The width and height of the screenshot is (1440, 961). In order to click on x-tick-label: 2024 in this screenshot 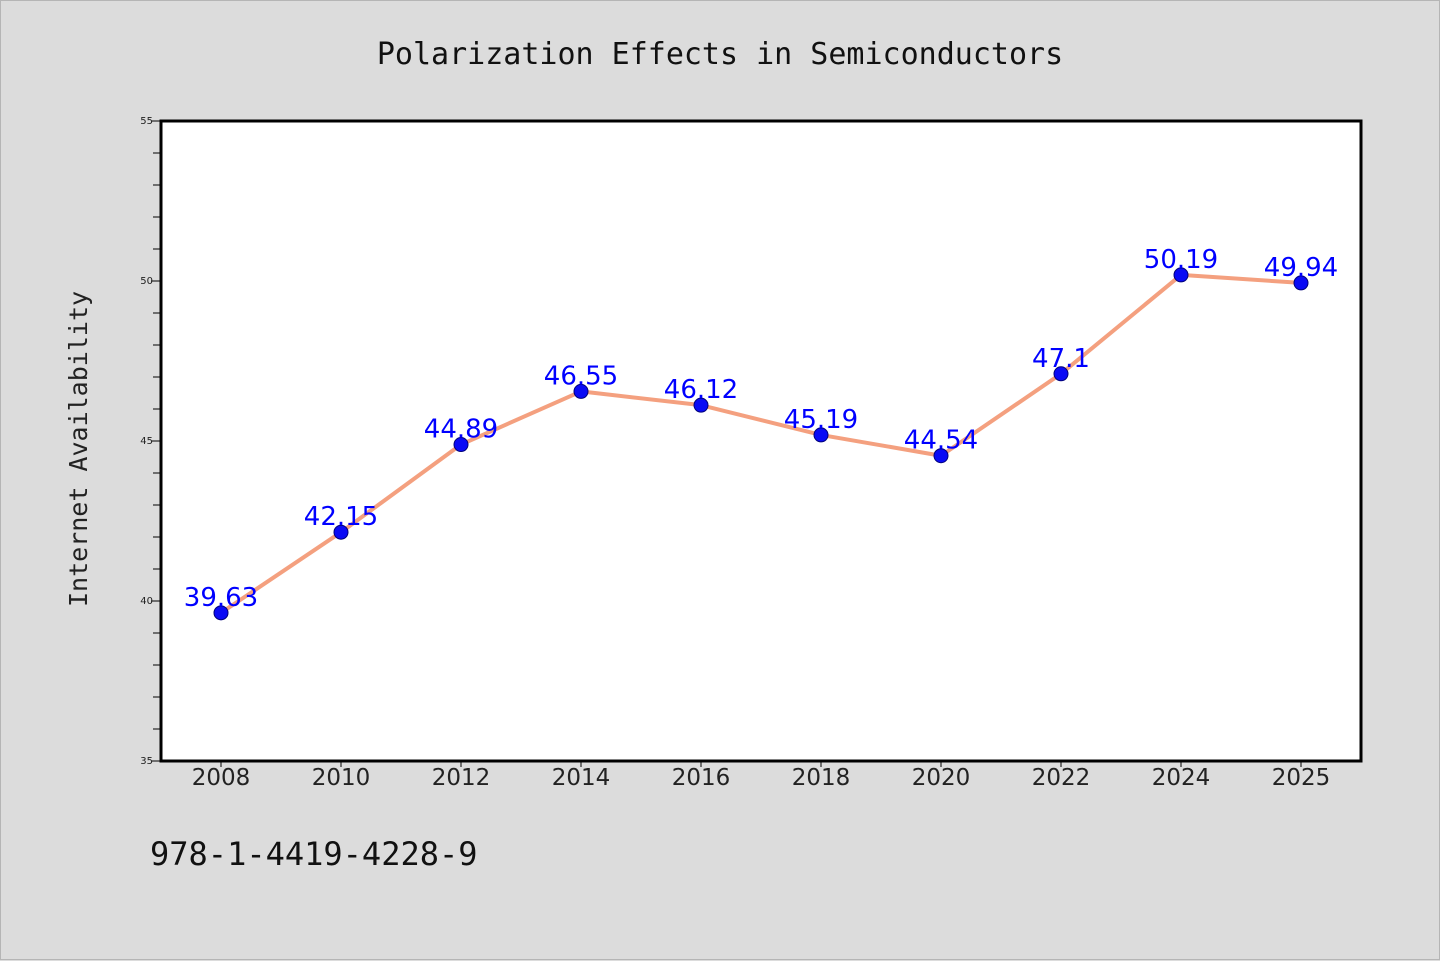, I will do `click(1181, 778)`.